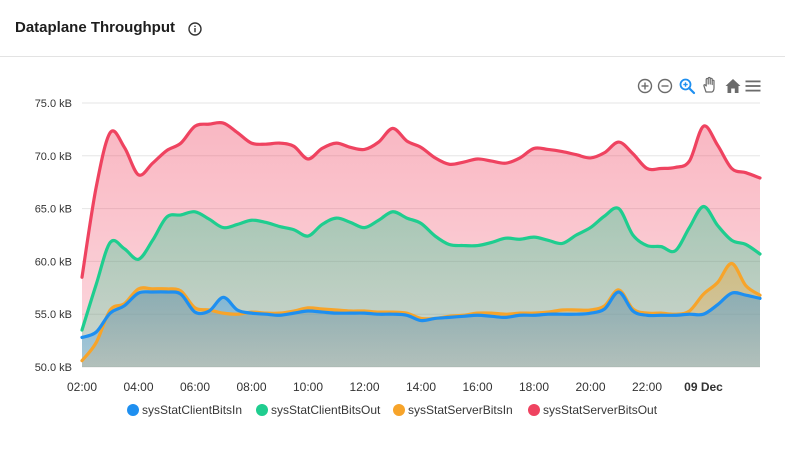  What do you see at coordinates (647, 387) in the screenshot?
I see `x-tick-label: 22:00` at bounding box center [647, 387].